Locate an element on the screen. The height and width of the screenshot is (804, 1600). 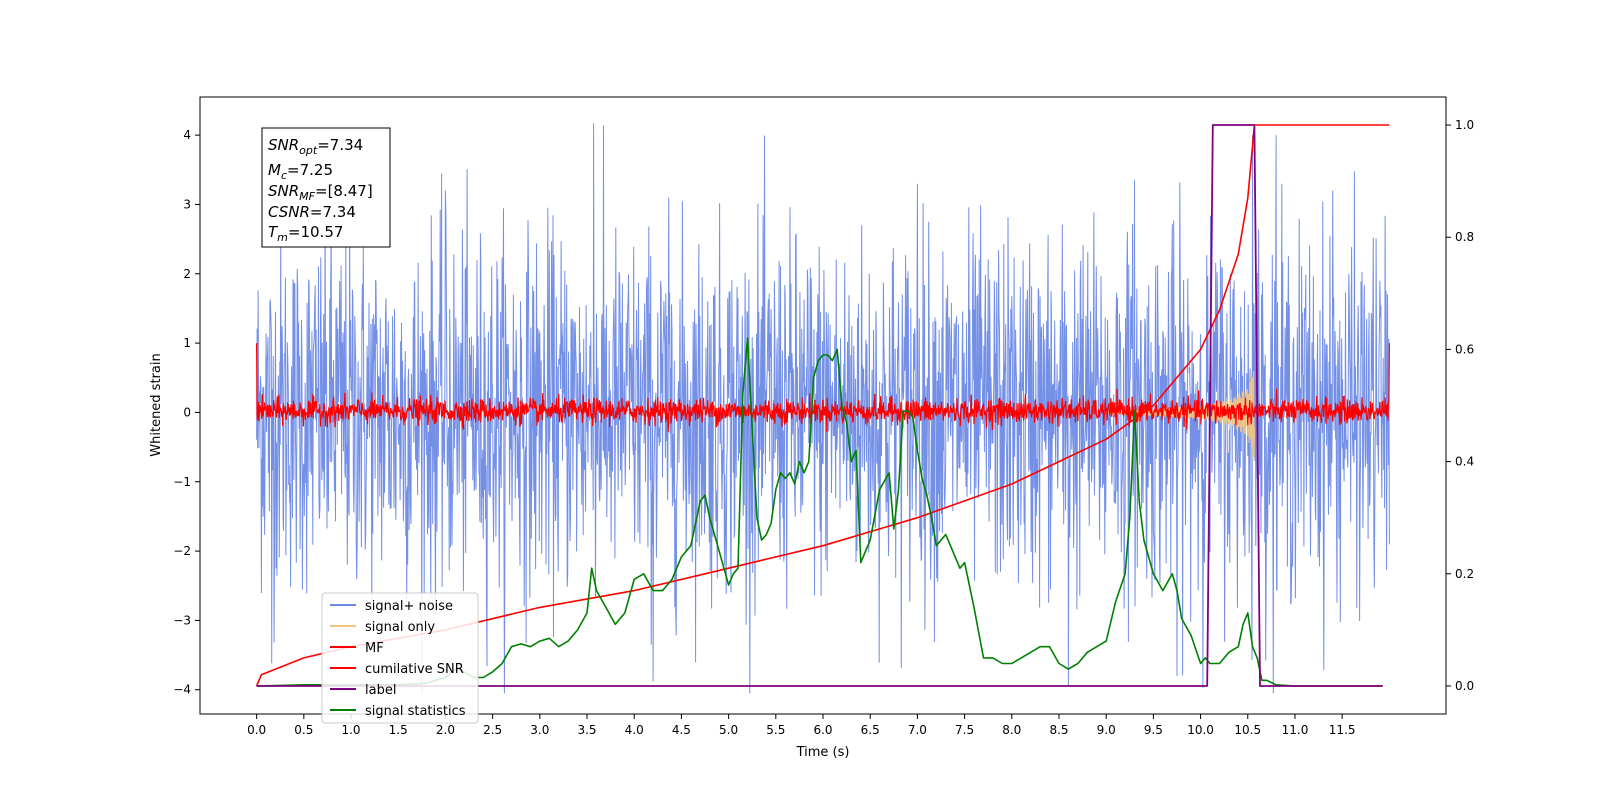
annotation-frame is located at coordinates (326, 187).